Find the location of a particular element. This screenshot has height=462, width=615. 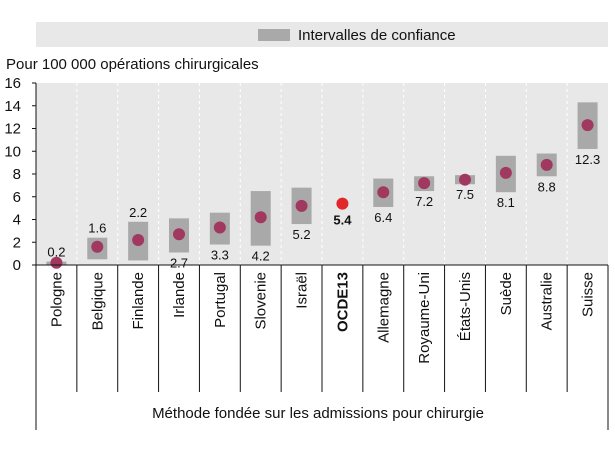

y-tick-label: 16 is located at coordinates (12, 83).